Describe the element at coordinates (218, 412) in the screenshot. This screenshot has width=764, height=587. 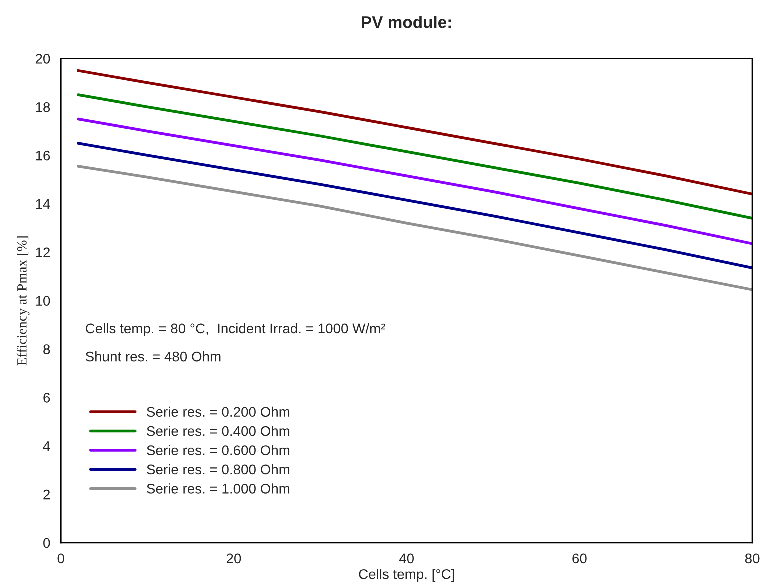
I see `legend-label: Serie res. = 0.200 Ohm` at that location.